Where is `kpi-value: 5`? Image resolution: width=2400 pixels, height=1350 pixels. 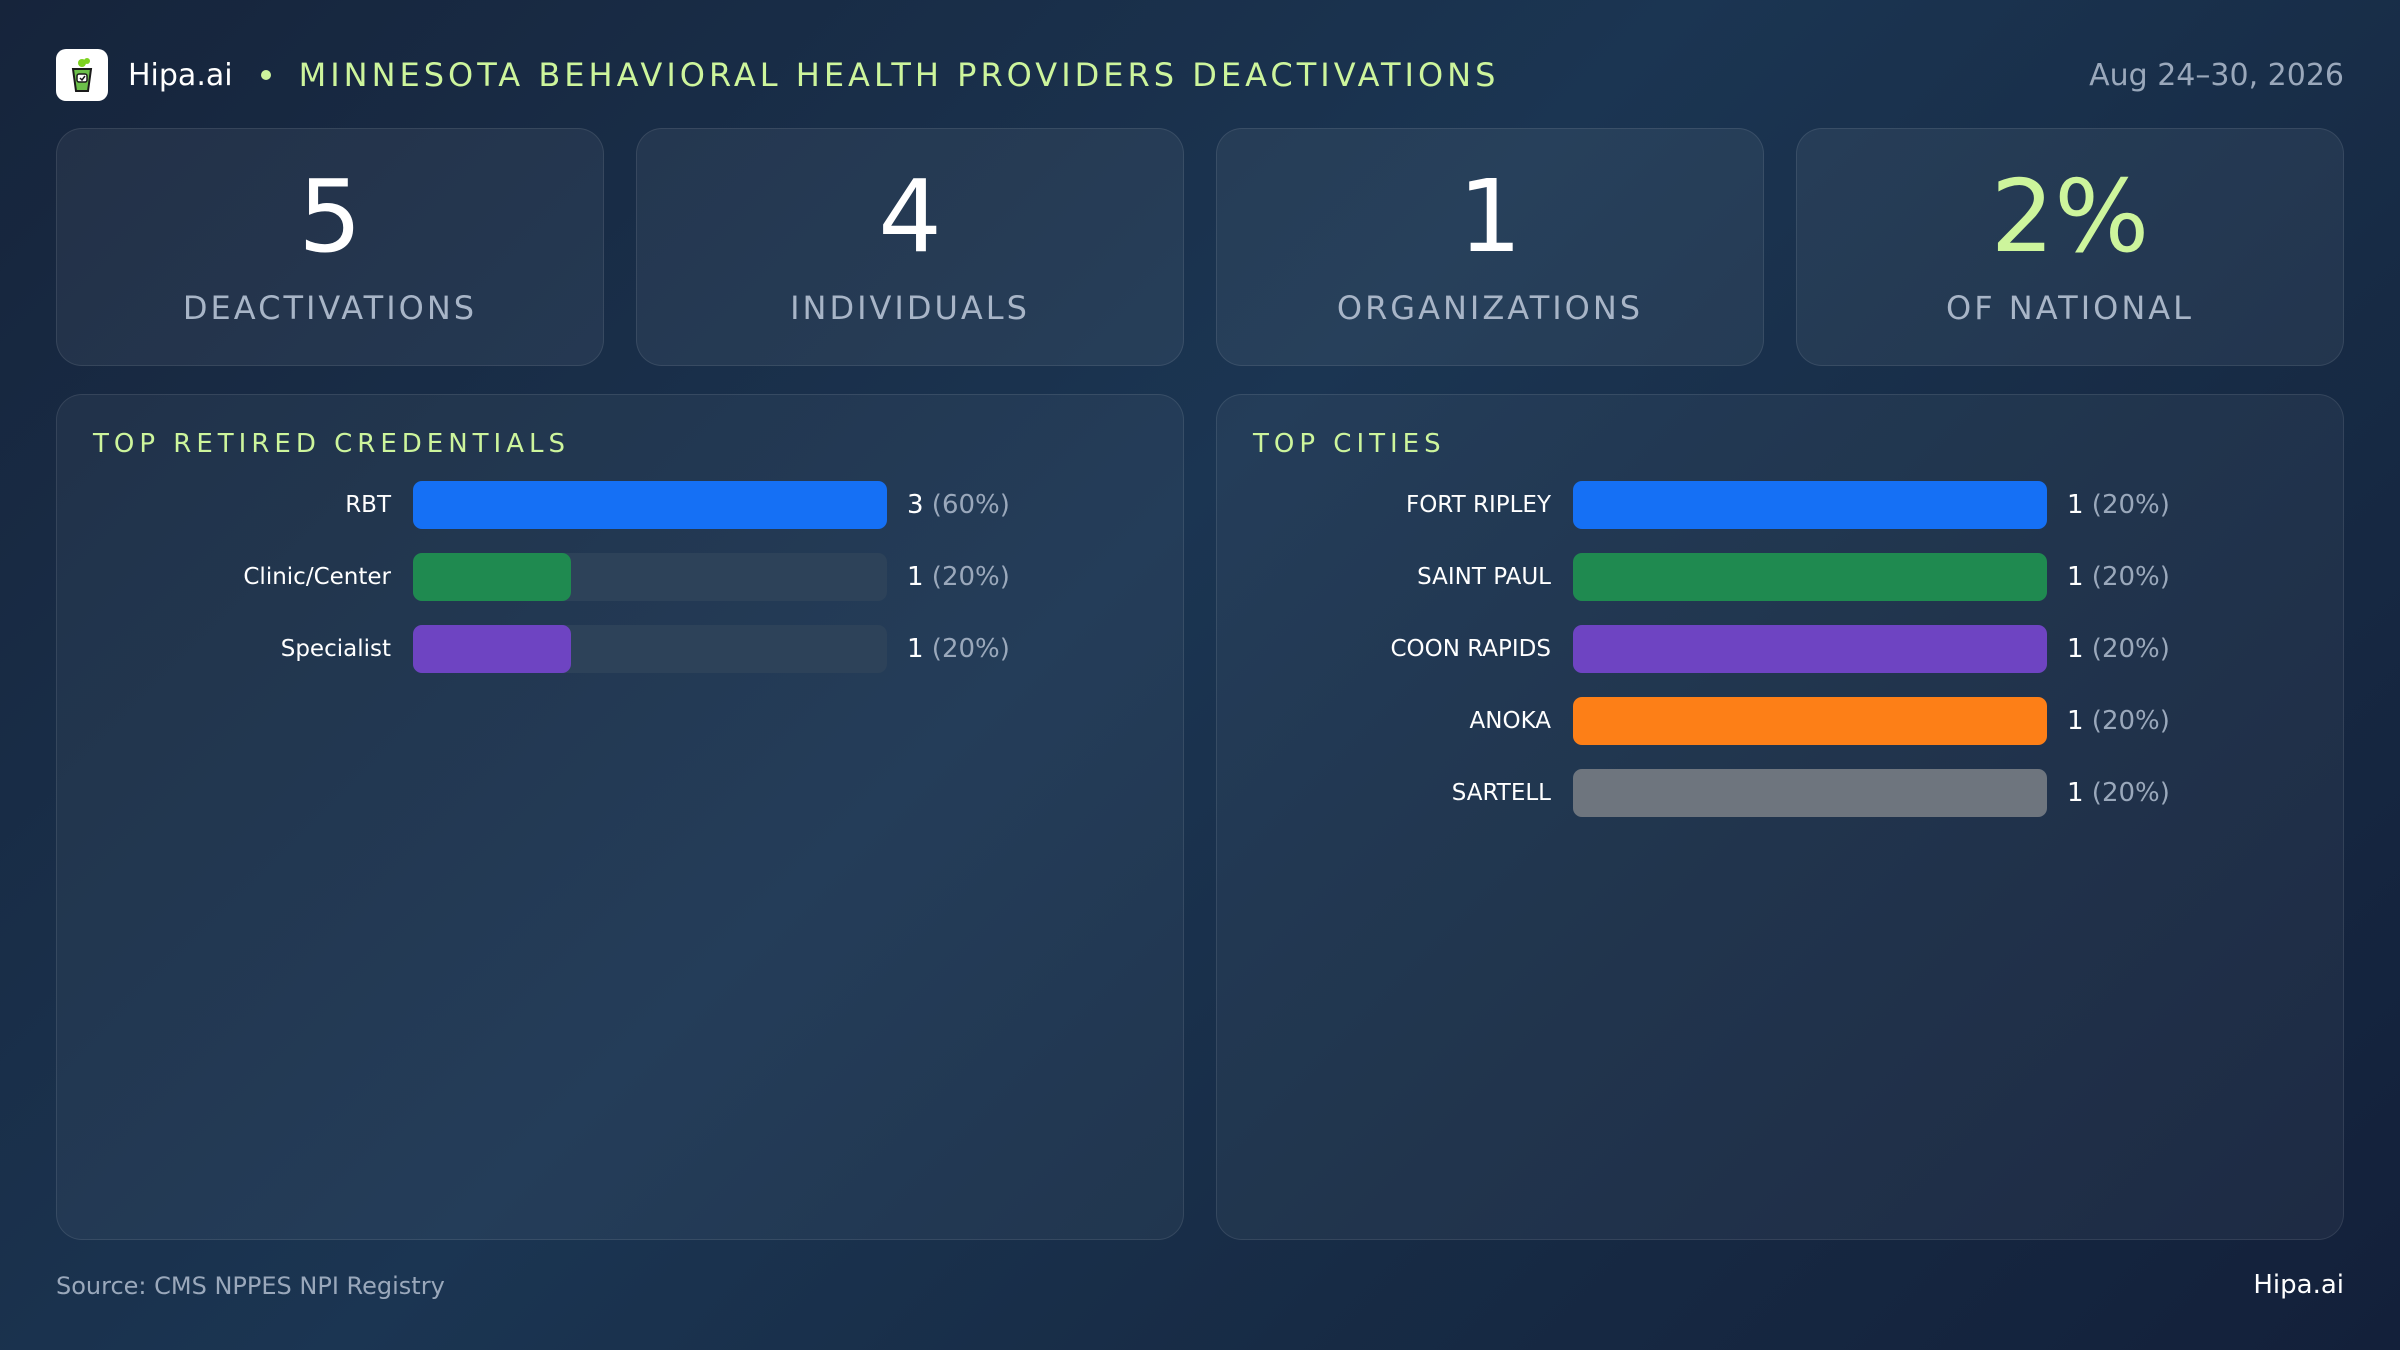 kpi-value: 5 is located at coordinates (330, 216).